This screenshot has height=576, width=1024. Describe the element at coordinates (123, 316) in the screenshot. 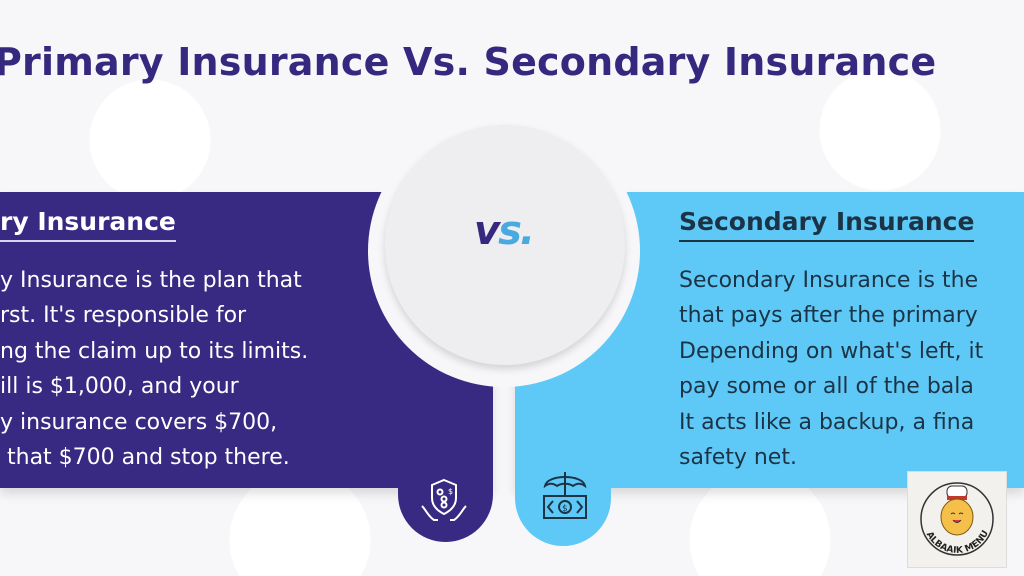

I see `primary-line: rst. It's responsible for` at that location.